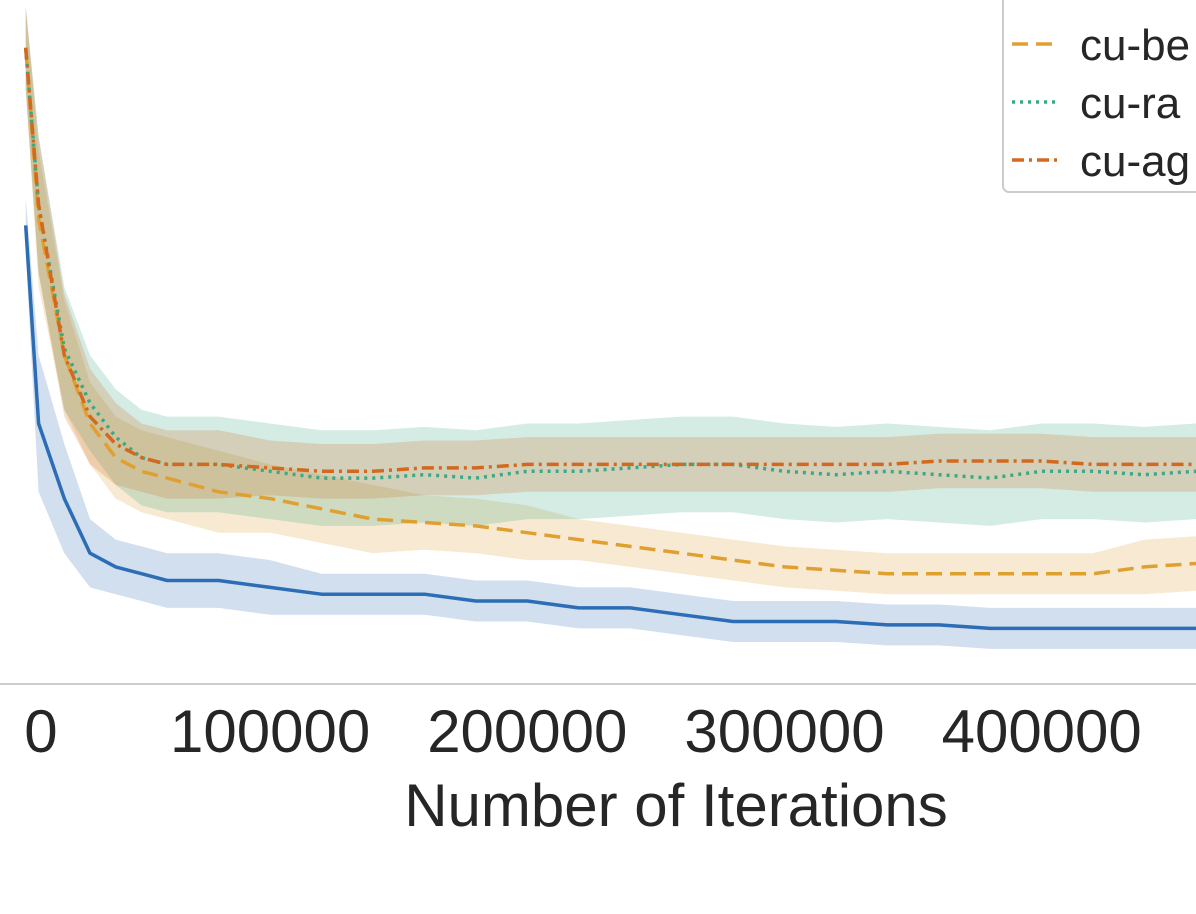 The height and width of the screenshot is (914, 1196). Describe the element at coordinates (1135, 45) in the screenshot. I see `legend-label: cu-be` at that location.